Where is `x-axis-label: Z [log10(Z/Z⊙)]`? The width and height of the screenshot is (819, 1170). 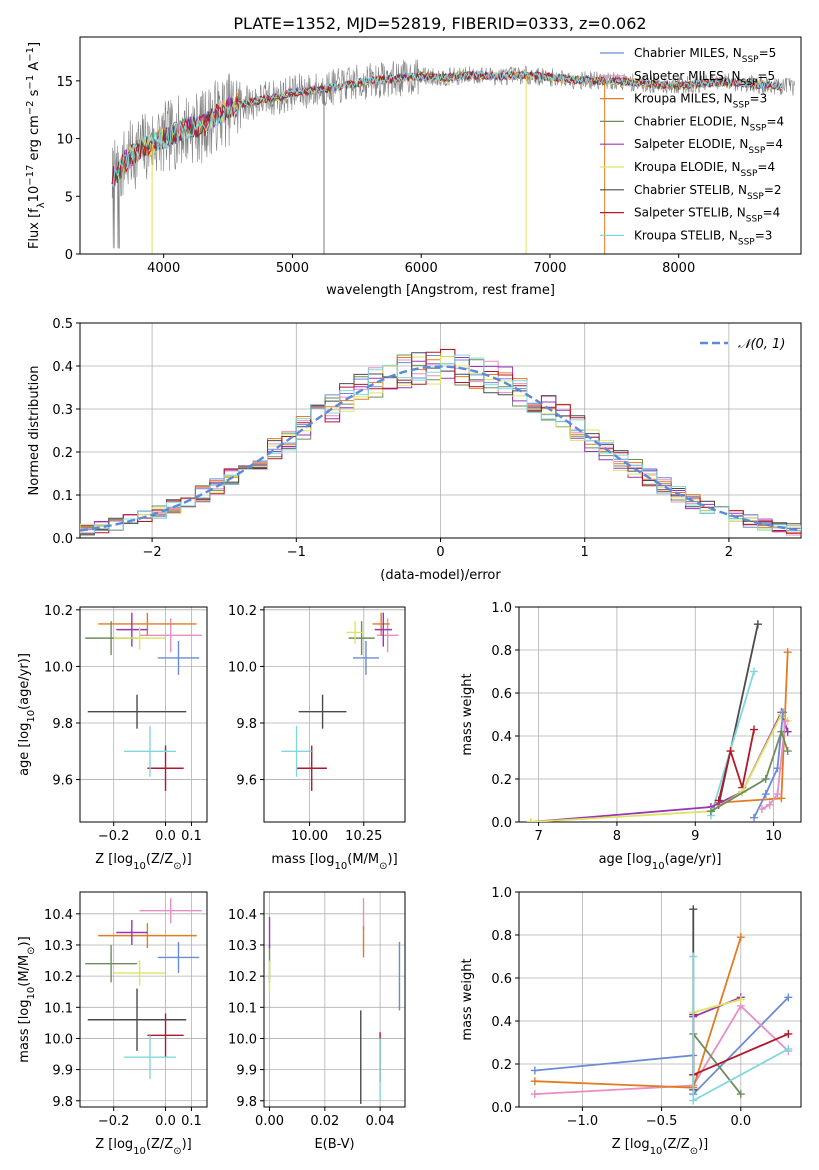 x-axis-label: Z [log10(Z/Z⊙)] is located at coordinates (143, 862).